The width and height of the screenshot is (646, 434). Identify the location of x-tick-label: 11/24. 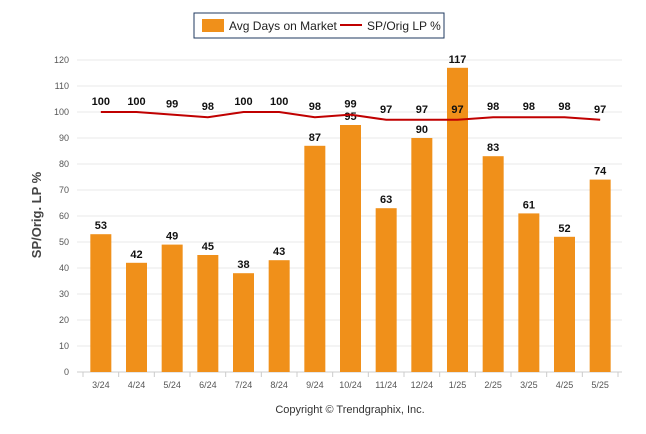
(386, 385).